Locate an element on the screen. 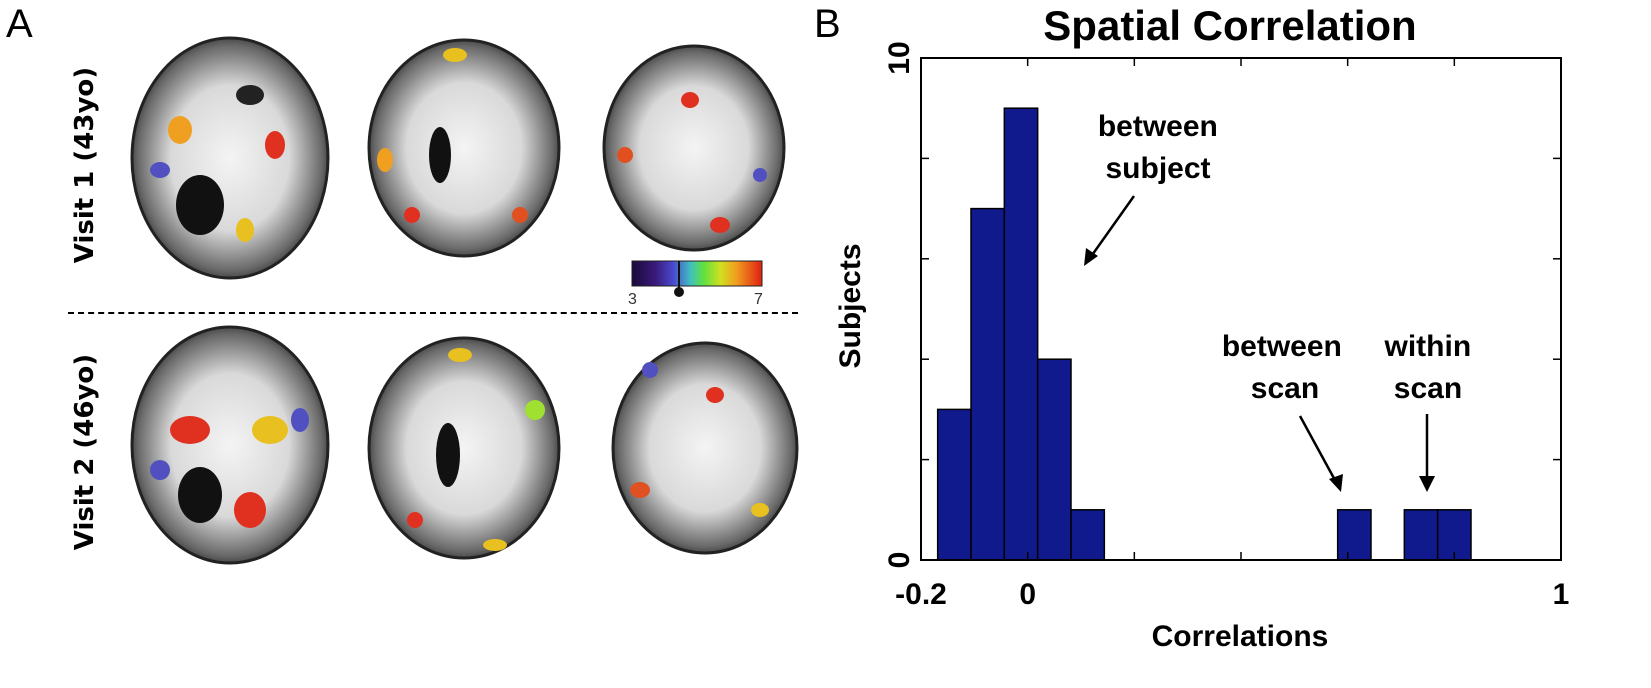 This screenshot has height=688, width=1651. colorbar-max-label: 7 is located at coordinates (758, 299).